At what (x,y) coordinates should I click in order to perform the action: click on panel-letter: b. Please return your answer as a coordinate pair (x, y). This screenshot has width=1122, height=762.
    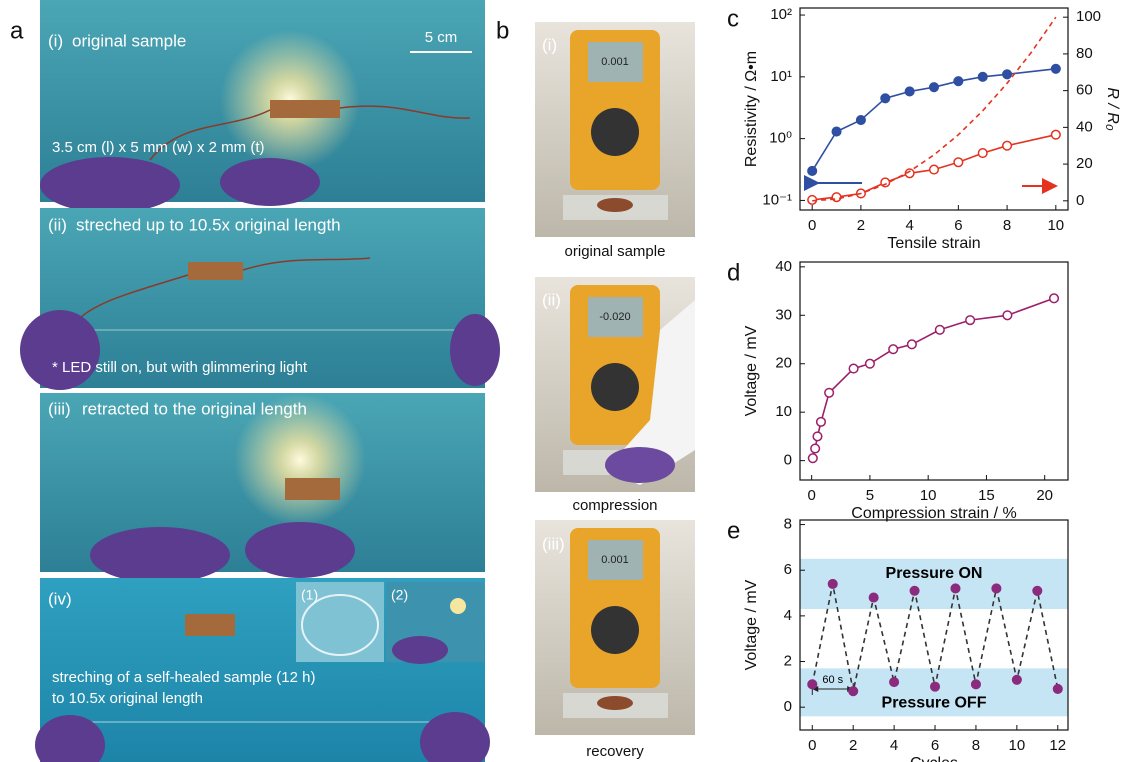
    Looking at the image, I should click on (502, 30).